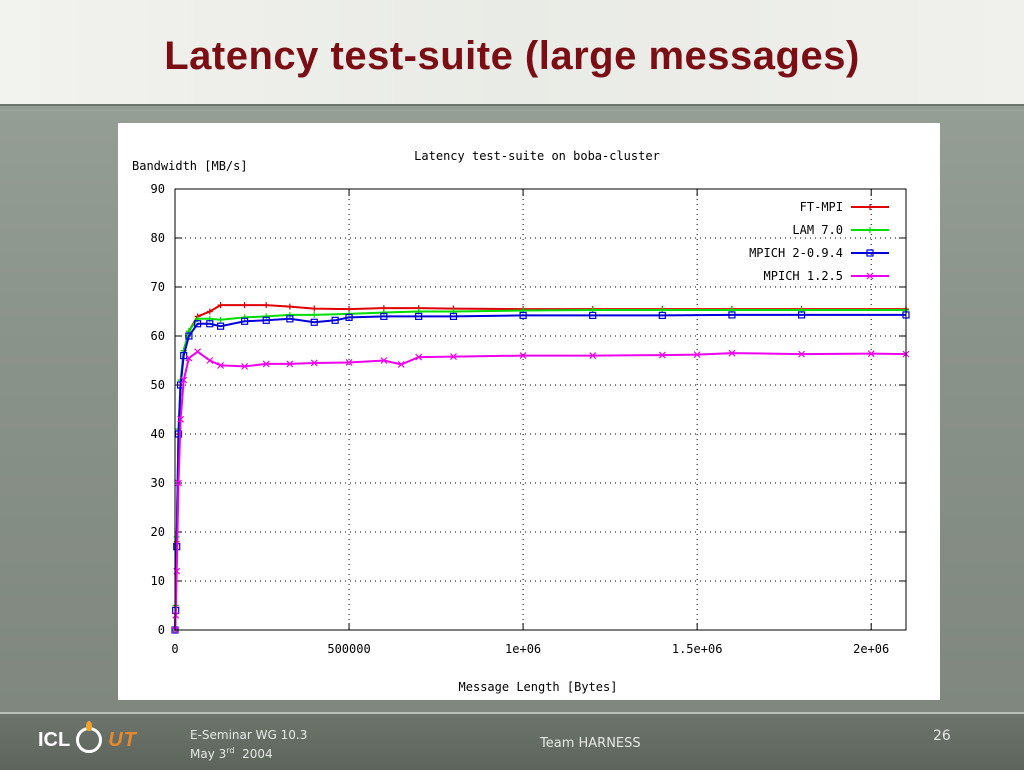 This screenshot has width=1024, height=770. What do you see at coordinates (537, 156) in the screenshot?
I see `chart-title: Latency test-suite on boba-cluster` at bounding box center [537, 156].